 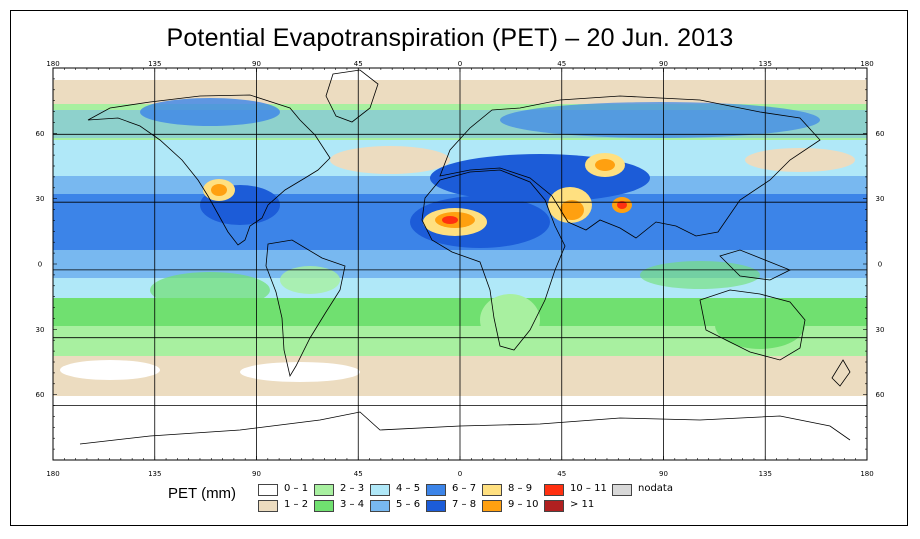 I want to click on siberia-blue, so click(x=660, y=120).